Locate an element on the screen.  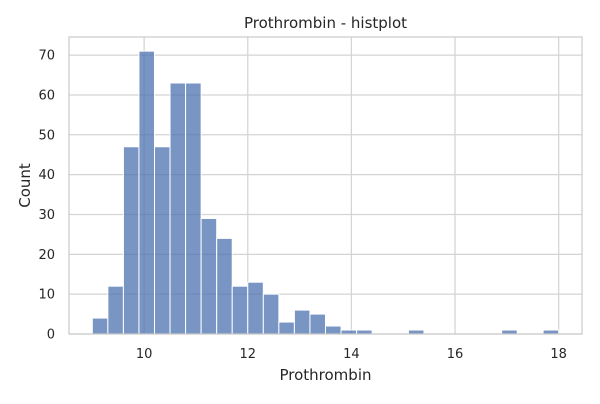
x-axis-label: Prothrombin is located at coordinates (325, 375).